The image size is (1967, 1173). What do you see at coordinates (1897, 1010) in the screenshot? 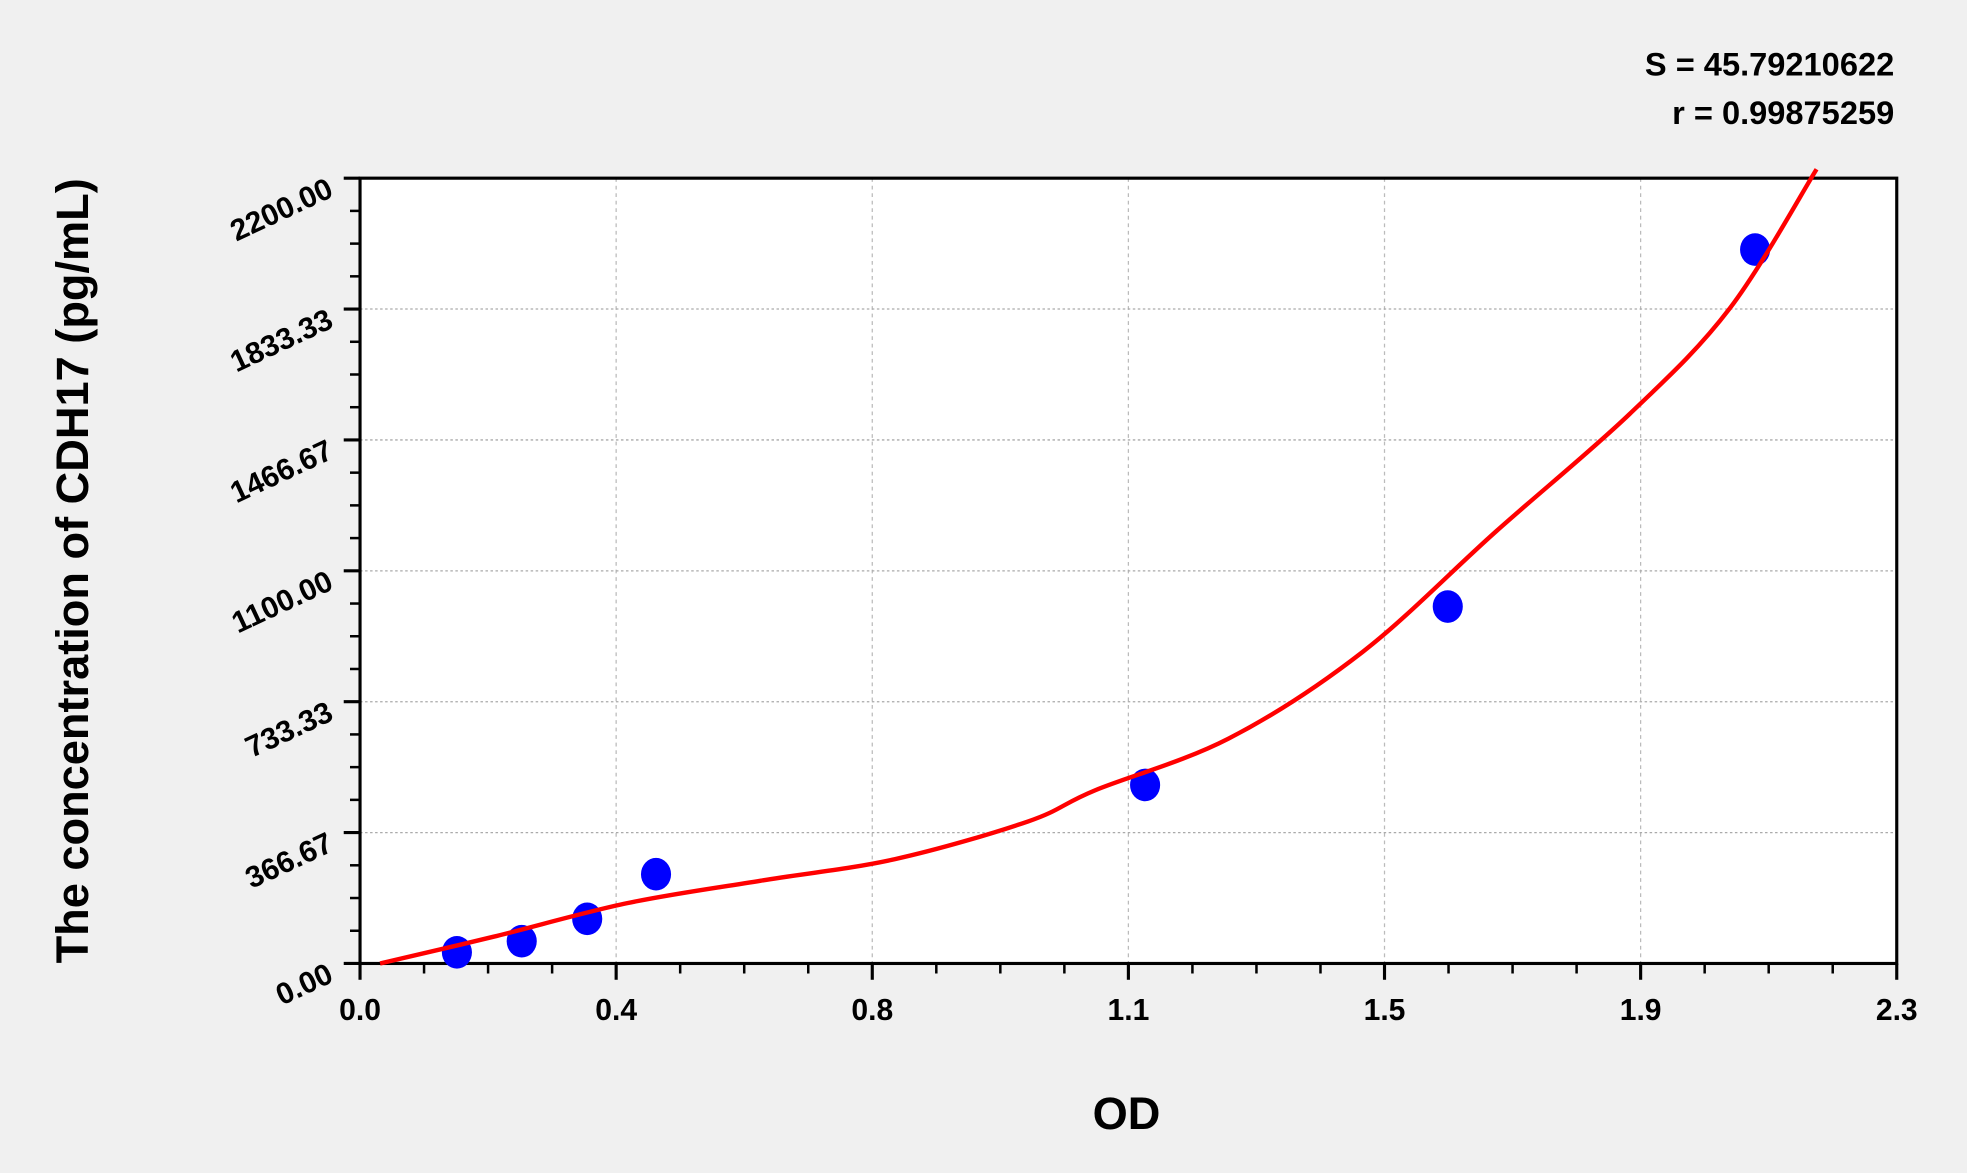
I see `x-tick-label: 2.3` at bounding box center [1897, 1010].